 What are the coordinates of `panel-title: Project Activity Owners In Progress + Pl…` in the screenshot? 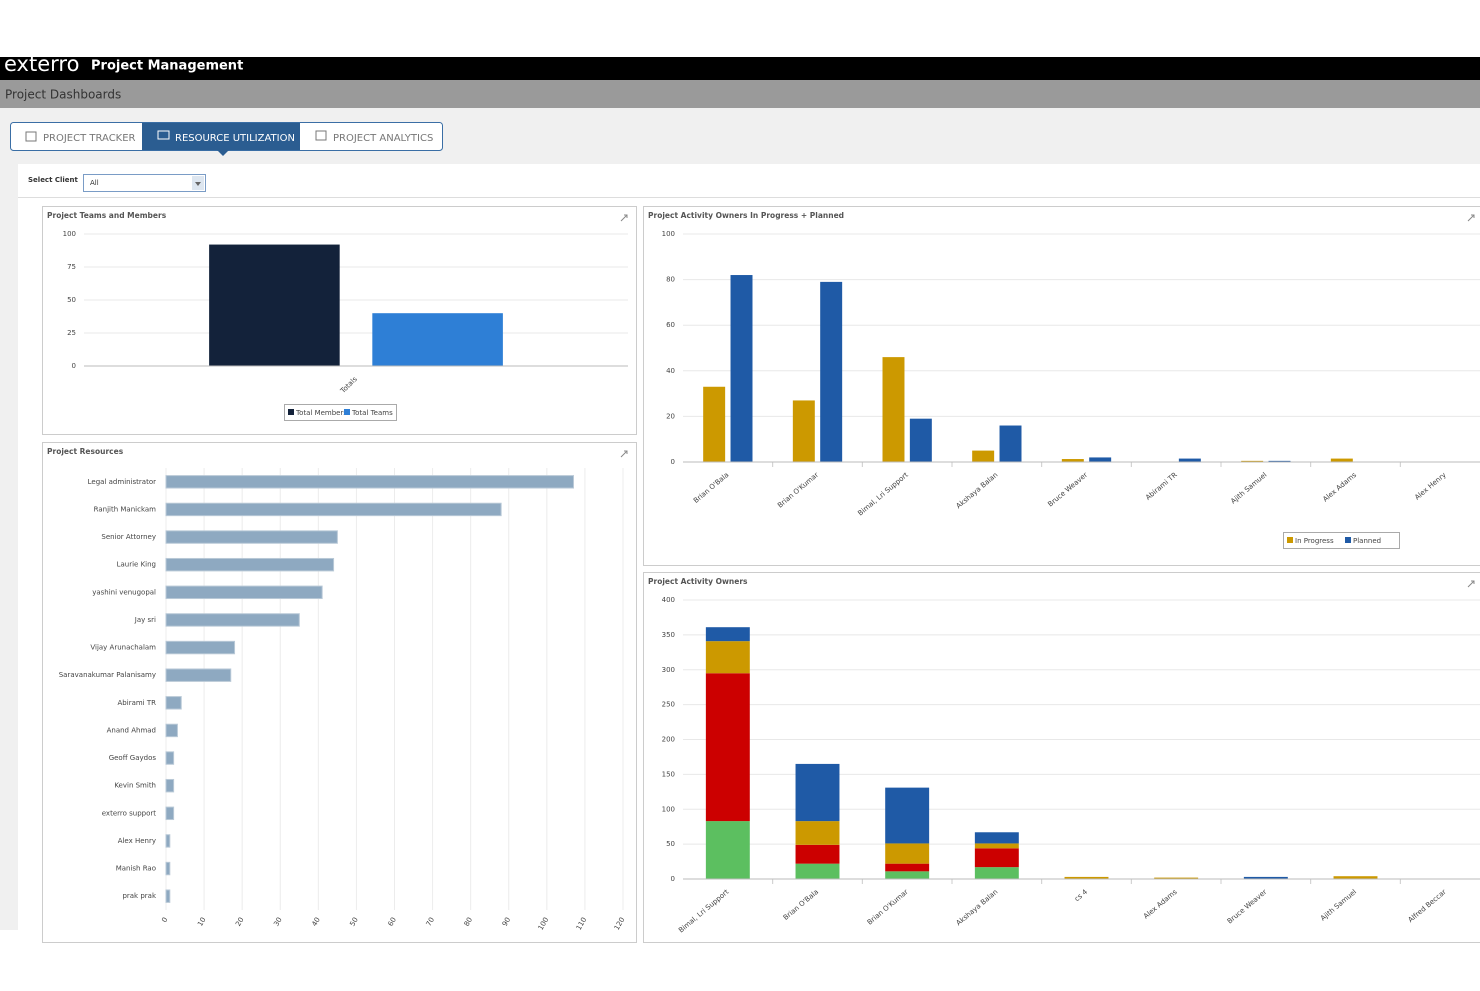 It's located at (746, 215).